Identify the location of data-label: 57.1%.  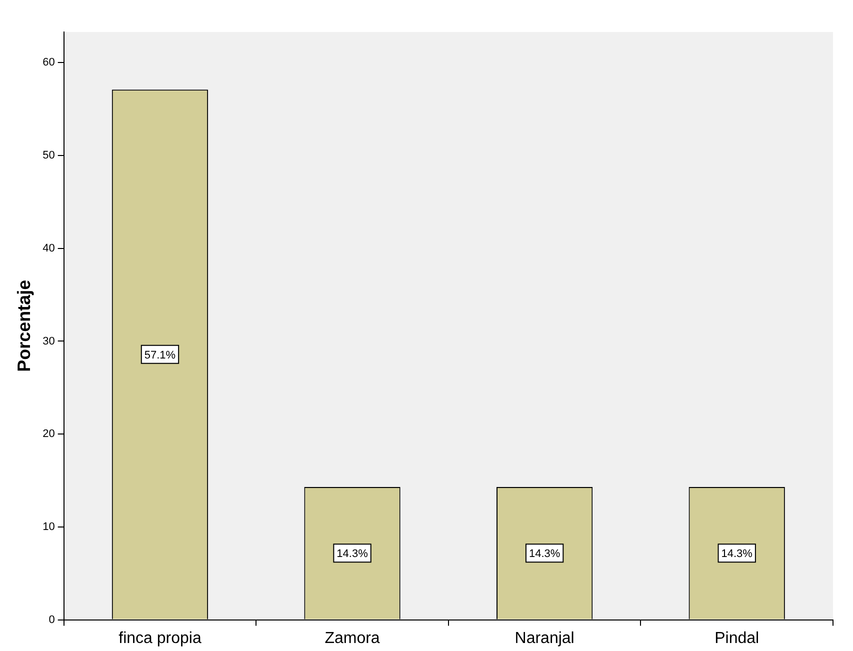
(160, 355).